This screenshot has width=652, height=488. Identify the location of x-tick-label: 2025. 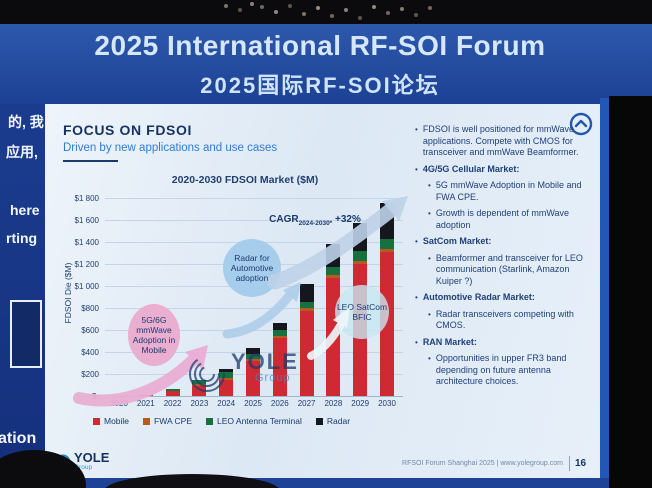
(253, 403).